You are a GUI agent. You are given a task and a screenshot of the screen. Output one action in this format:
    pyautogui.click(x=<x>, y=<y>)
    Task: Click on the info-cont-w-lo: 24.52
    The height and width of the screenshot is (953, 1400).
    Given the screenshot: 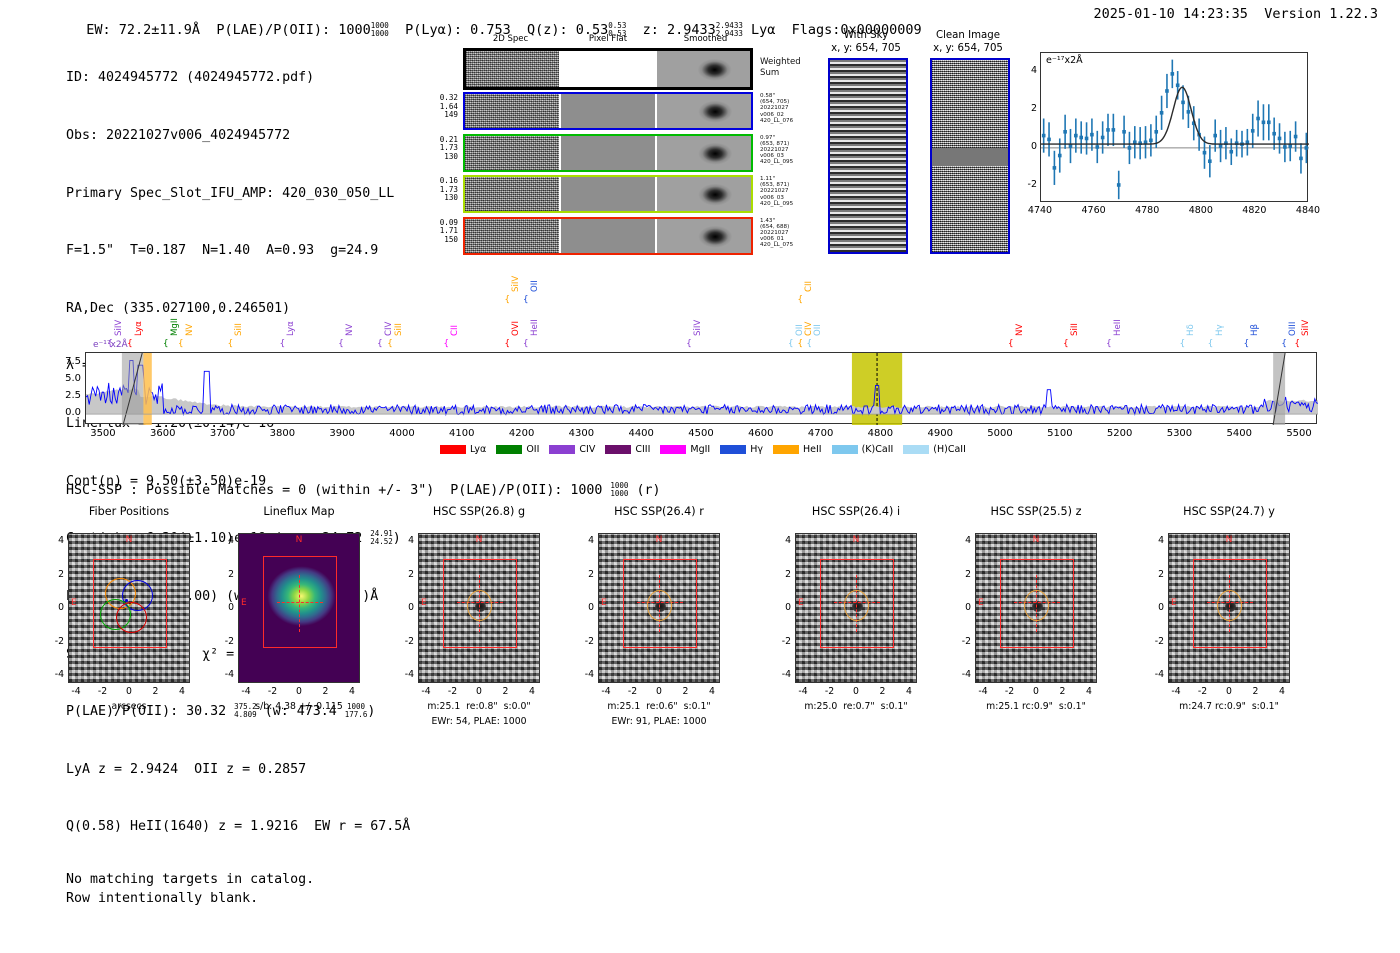 What is the action you would take?
    pyautogui.click(x=381, y=542)
    